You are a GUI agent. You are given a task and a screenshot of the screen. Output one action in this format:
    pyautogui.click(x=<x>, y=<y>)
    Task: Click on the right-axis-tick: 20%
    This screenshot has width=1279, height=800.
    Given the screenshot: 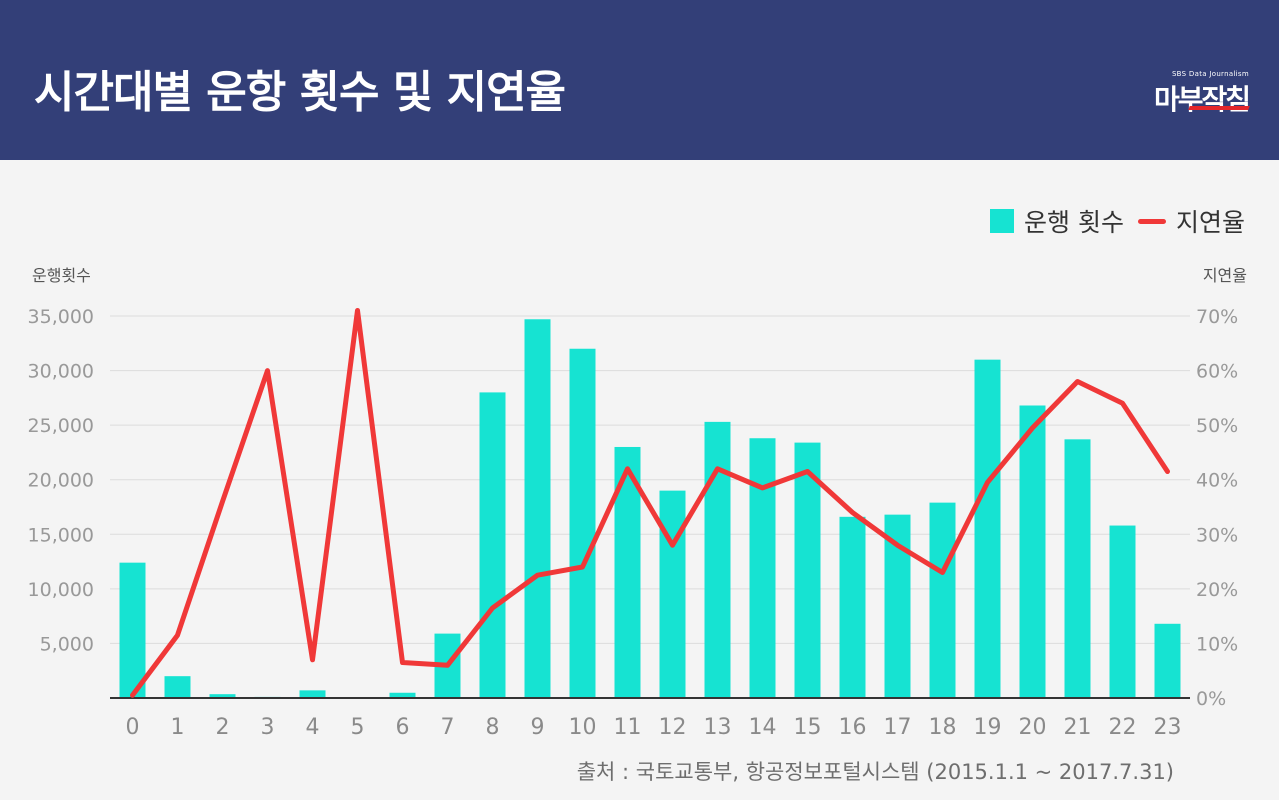 What is the action you would take?
    pyautogui.click(x=1217, y=590)
    